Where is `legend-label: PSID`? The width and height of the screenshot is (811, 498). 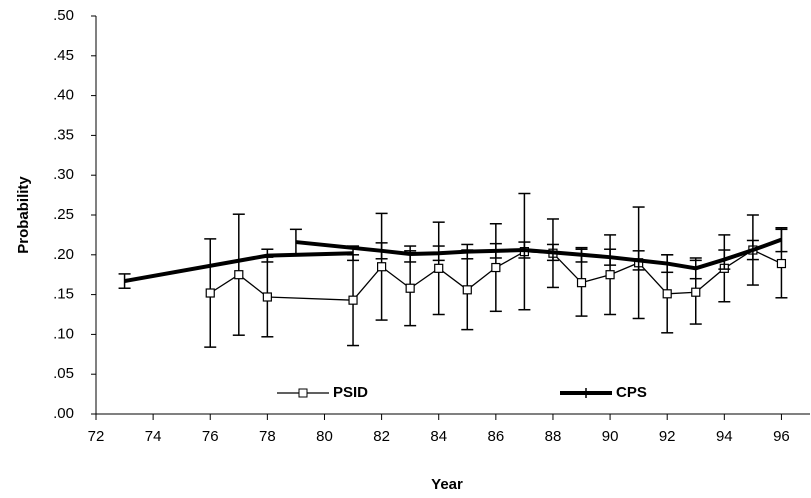 legend-label: PSID is located at coordinates (350, 392).